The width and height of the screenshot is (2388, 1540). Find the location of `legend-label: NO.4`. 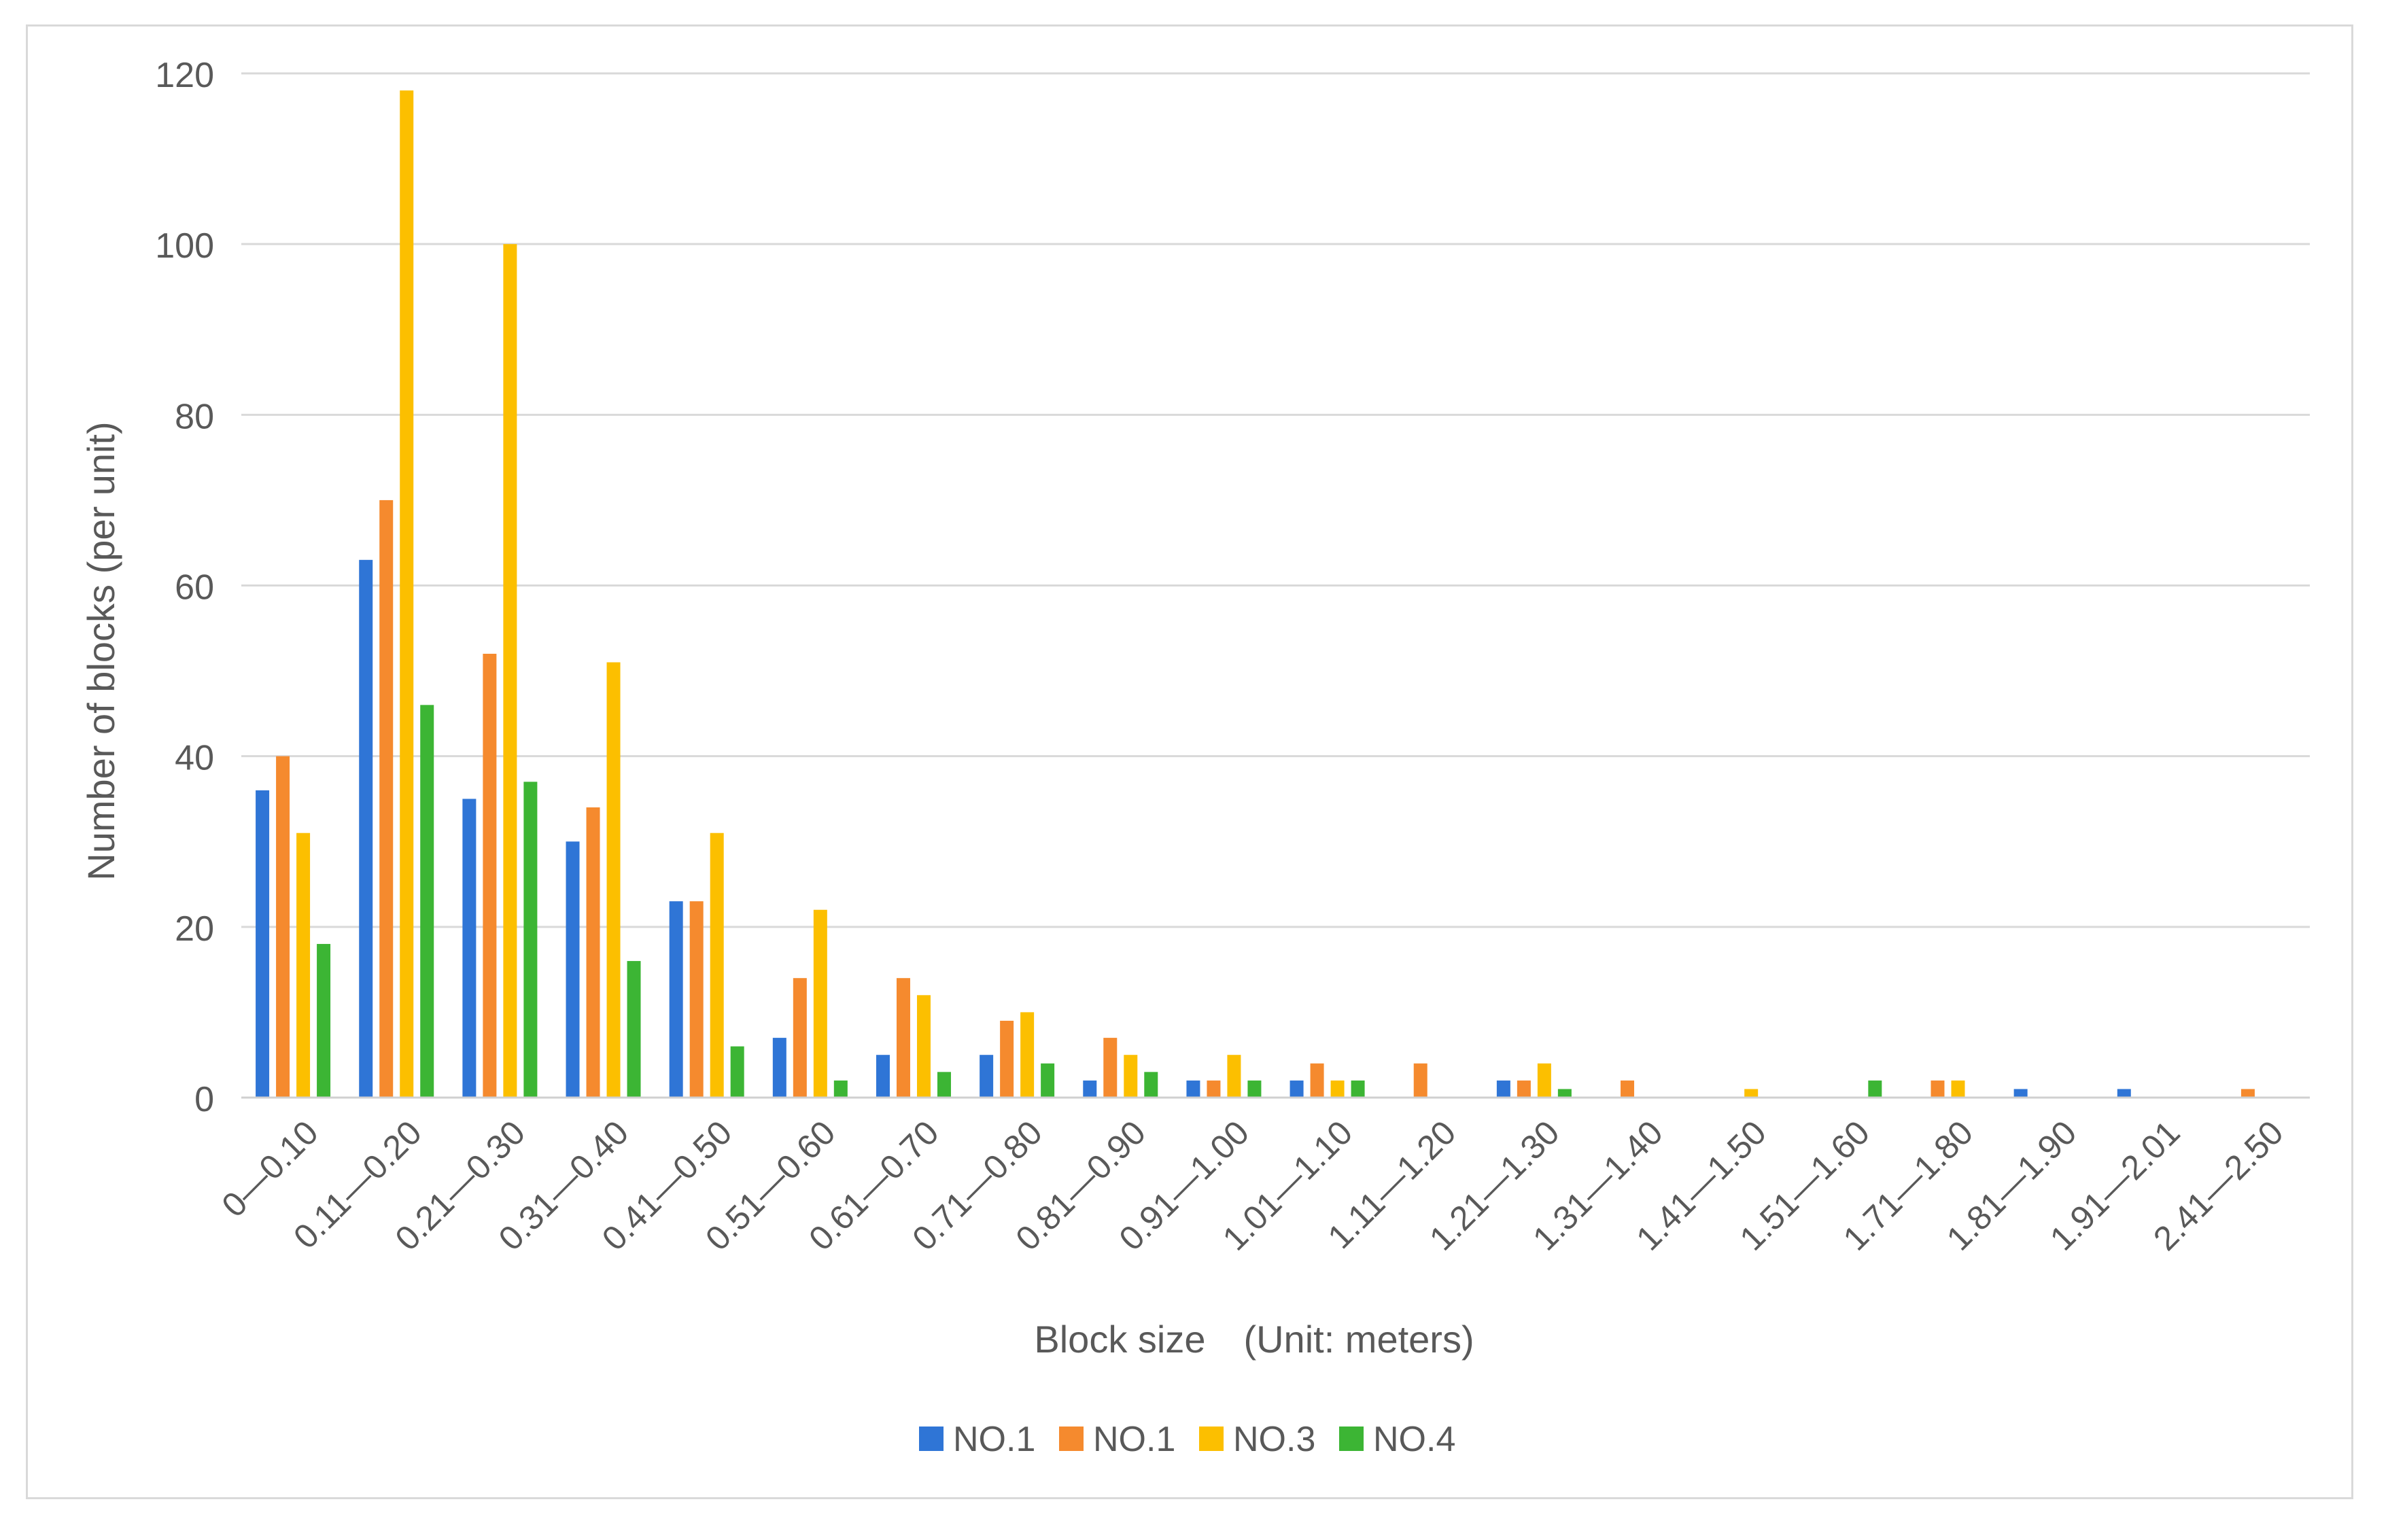

legend-label: NO.4 is located at coordinates (1414, 1439).